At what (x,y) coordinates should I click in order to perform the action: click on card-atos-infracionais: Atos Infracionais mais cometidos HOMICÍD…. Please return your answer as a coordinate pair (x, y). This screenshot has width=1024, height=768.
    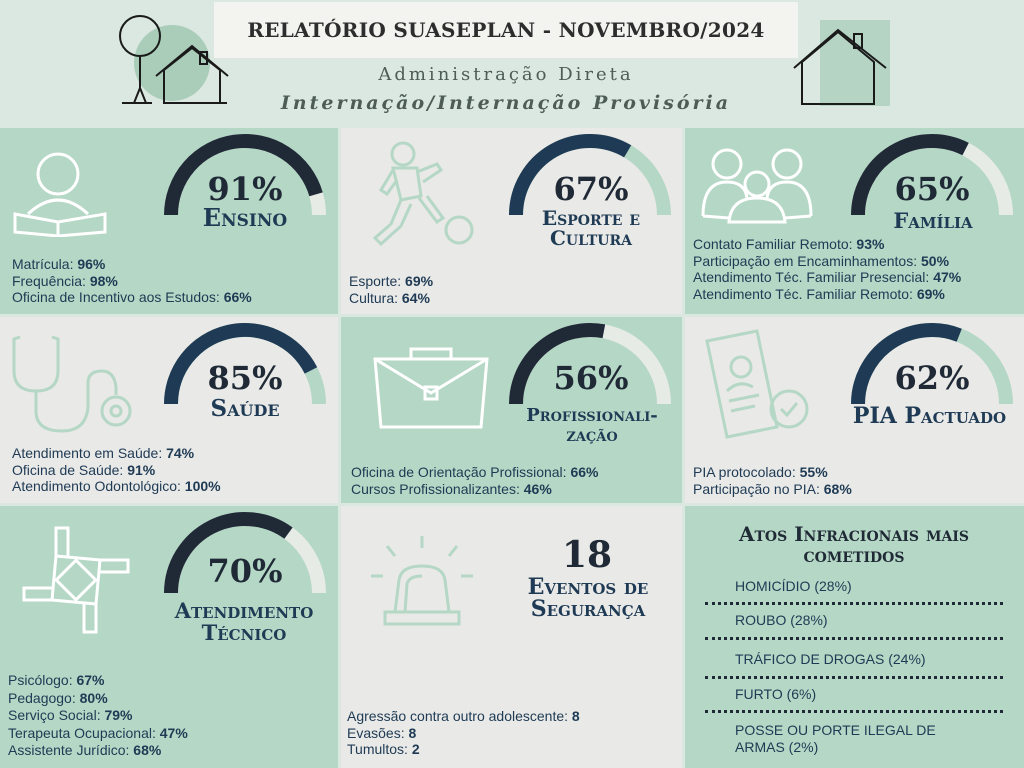
    Looking at the image, I should click on (854, 637).